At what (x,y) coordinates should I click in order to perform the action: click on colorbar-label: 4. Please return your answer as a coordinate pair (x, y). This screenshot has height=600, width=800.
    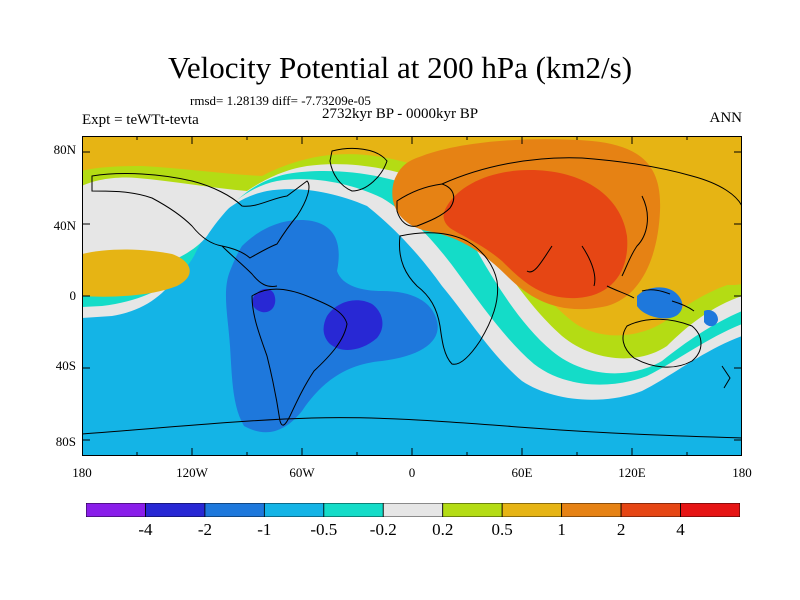
    Looking at the image, I should click on (680, 529).